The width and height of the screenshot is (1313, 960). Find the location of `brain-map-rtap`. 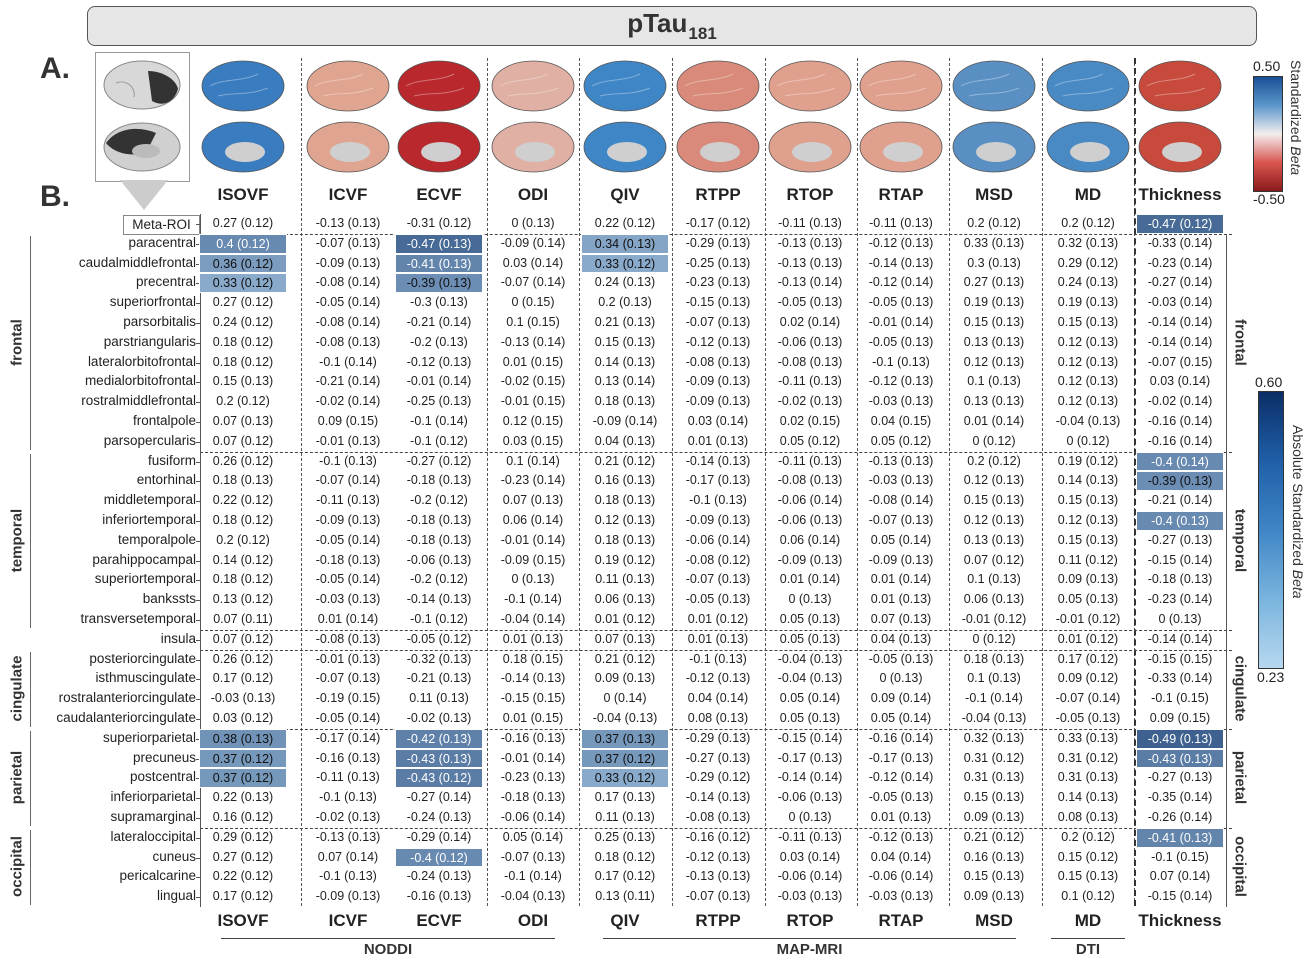

brain-map-rtap is located at coordinates (901, 116).